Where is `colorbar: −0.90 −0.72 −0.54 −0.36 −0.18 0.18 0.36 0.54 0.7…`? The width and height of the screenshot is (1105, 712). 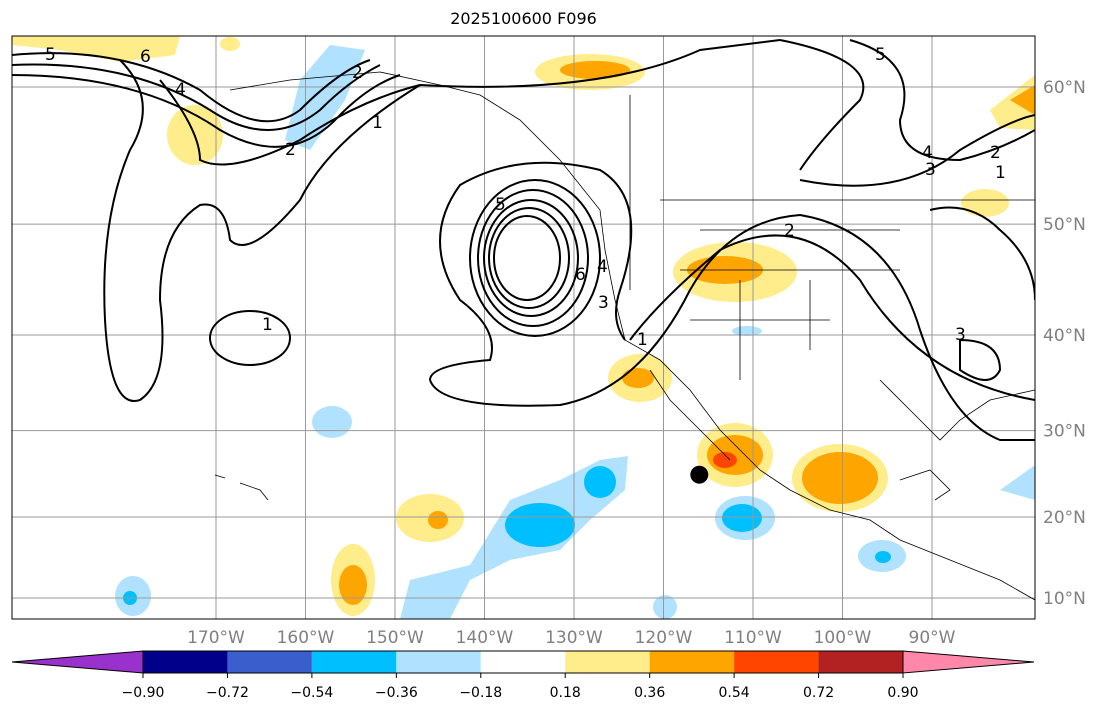
colorbar: −0.90 −0.72 −0.54 −0.36 −0.18 0.18 0.36 0.54 0.7… is located at coordinates (523, 675).